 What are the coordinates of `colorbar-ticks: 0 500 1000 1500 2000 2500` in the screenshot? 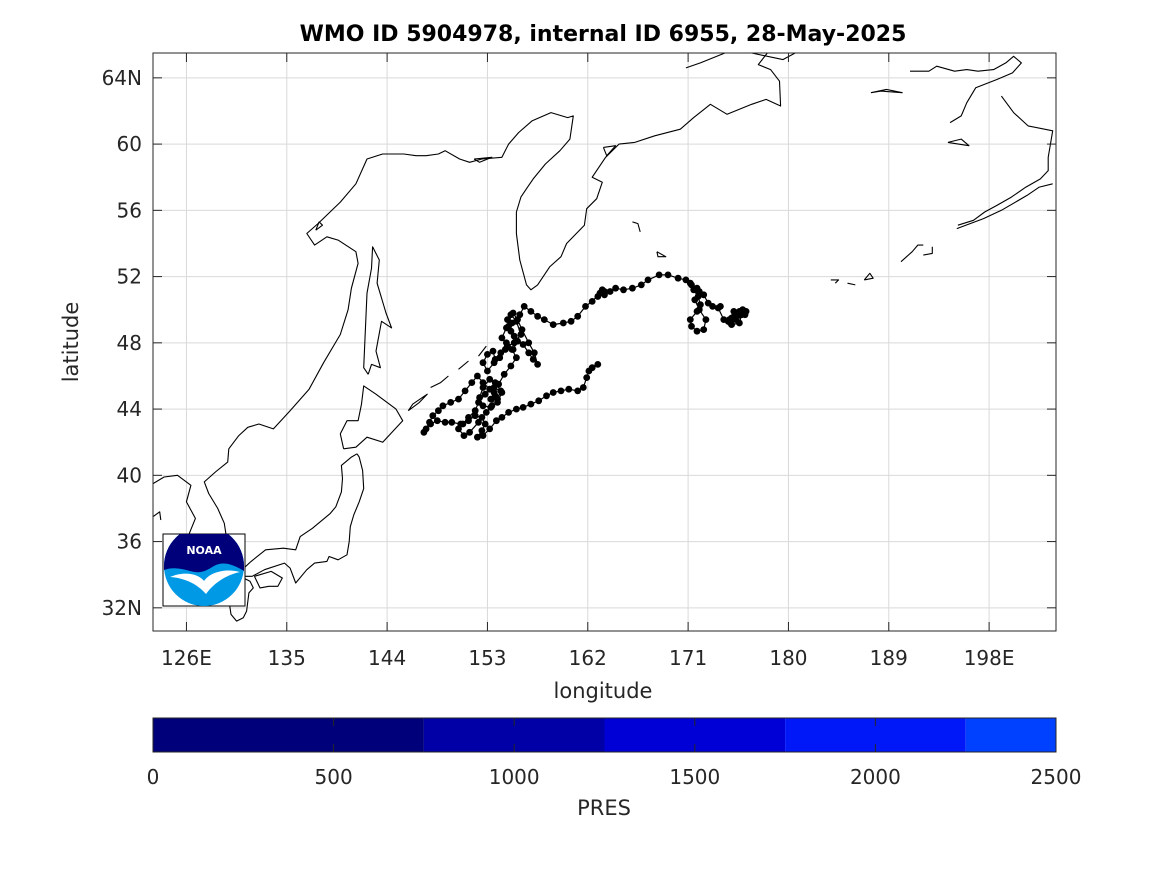 It's located at (614, 753).